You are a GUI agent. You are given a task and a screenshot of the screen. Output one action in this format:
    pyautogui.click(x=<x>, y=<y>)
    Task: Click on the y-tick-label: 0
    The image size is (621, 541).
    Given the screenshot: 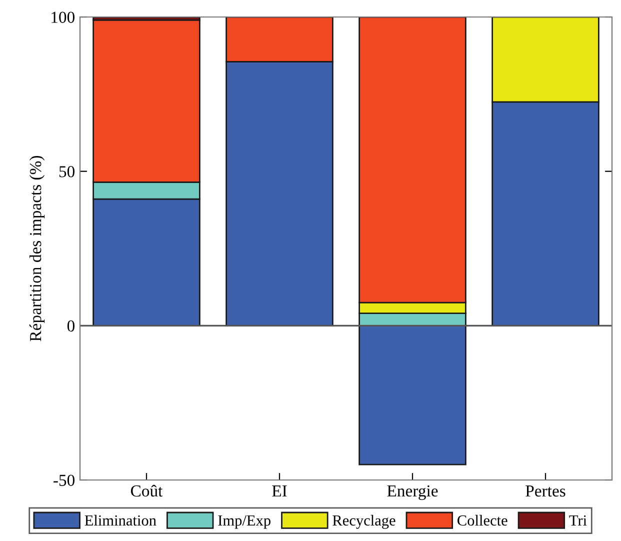 What is the action you would take?
    pyautogui.click(x=71, y=326)
    